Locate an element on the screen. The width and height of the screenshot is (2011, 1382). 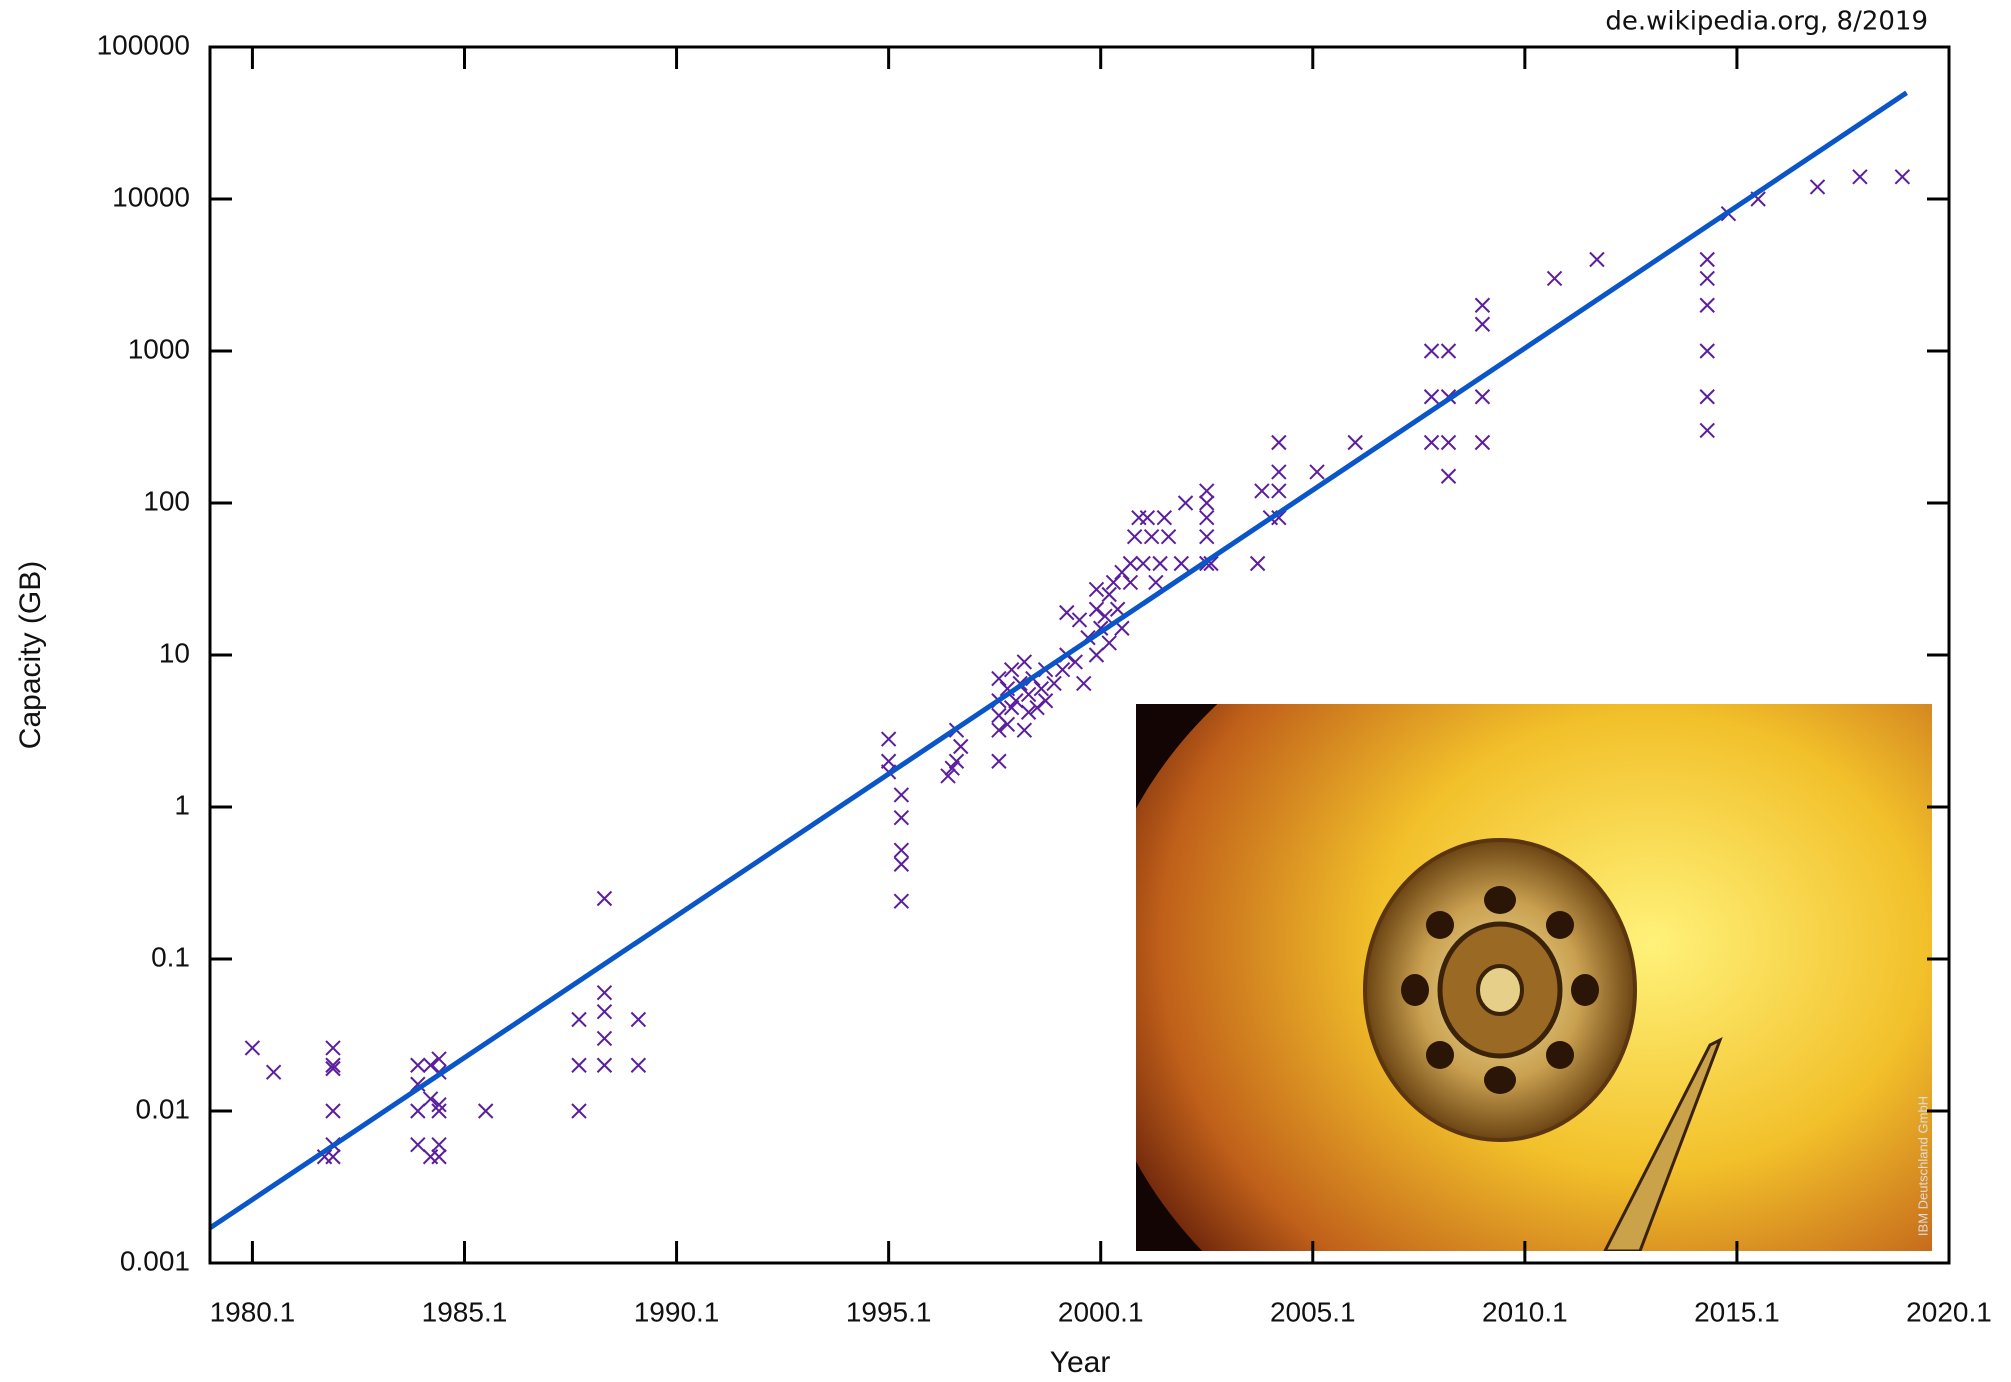
spindle-cap is located at coordinates (1500, 990).